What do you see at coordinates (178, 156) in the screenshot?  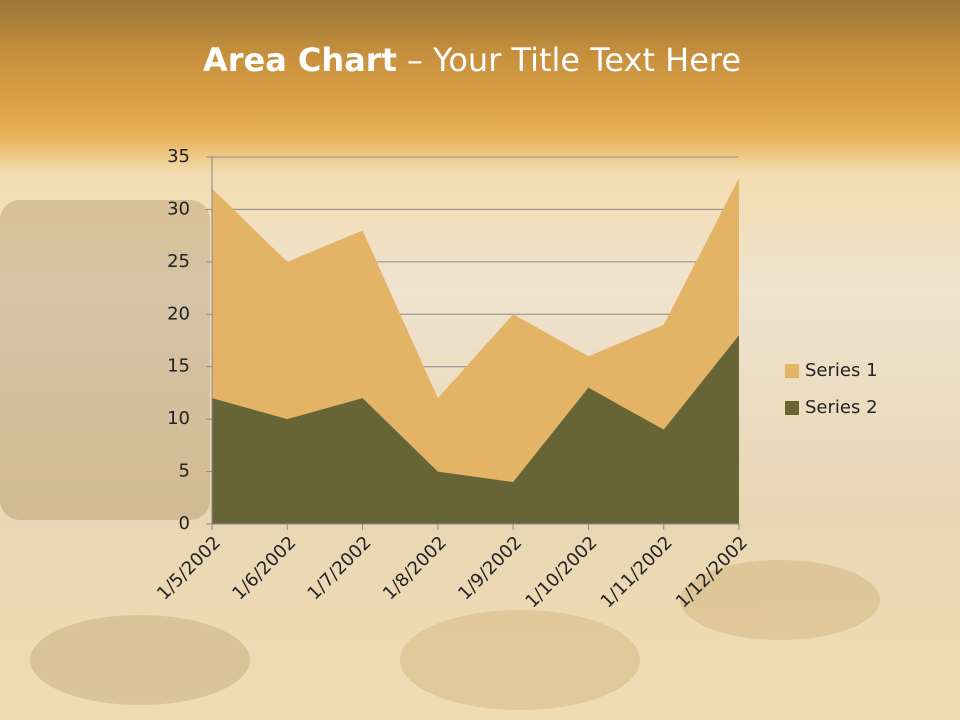 I see `y-tick-label: 35` at bounding box center [178, 156].